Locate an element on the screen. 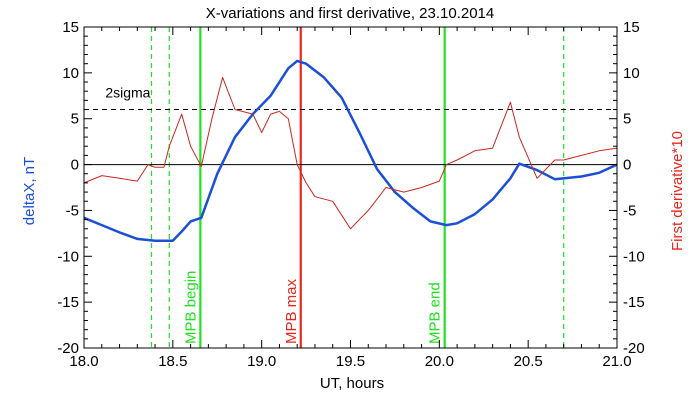  x-tick-label-0: 18.0 is located at coordinates (83, 361).